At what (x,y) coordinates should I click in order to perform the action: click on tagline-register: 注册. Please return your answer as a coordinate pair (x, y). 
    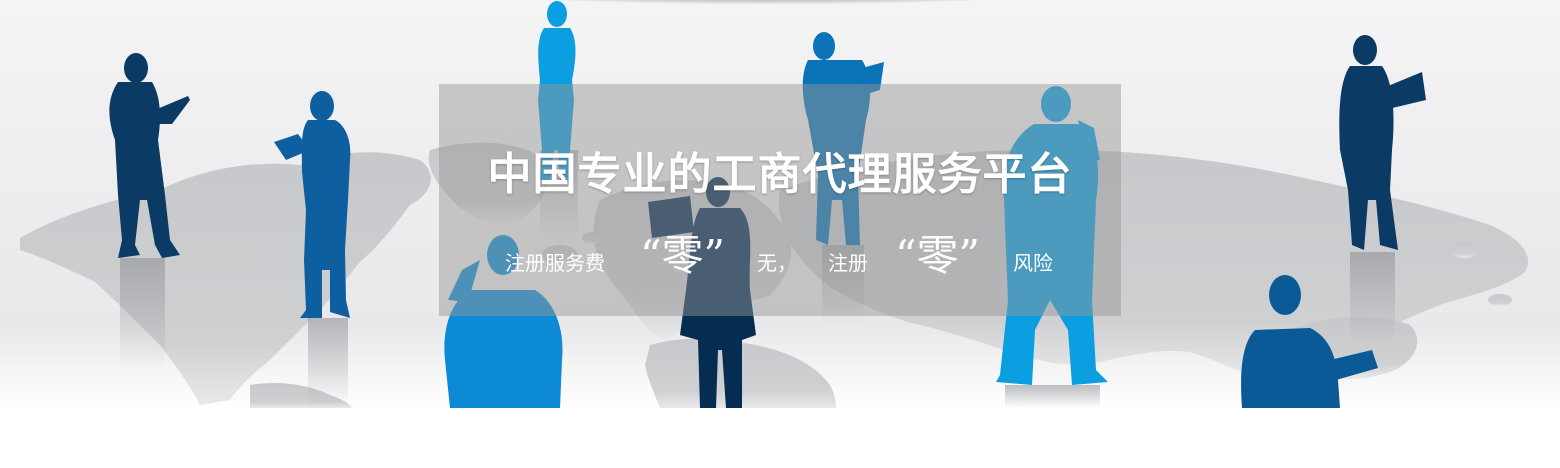
    Looking at the image, I should click on (848, 263).